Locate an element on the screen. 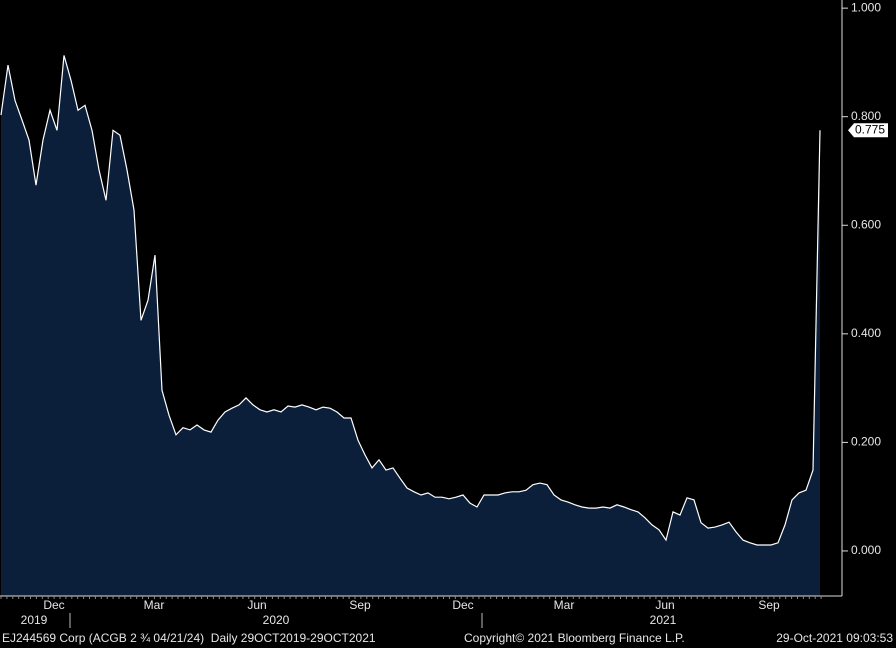 The image size is (896, 648). y-tick-label: 0.400 is located at coordinates (866, 333).